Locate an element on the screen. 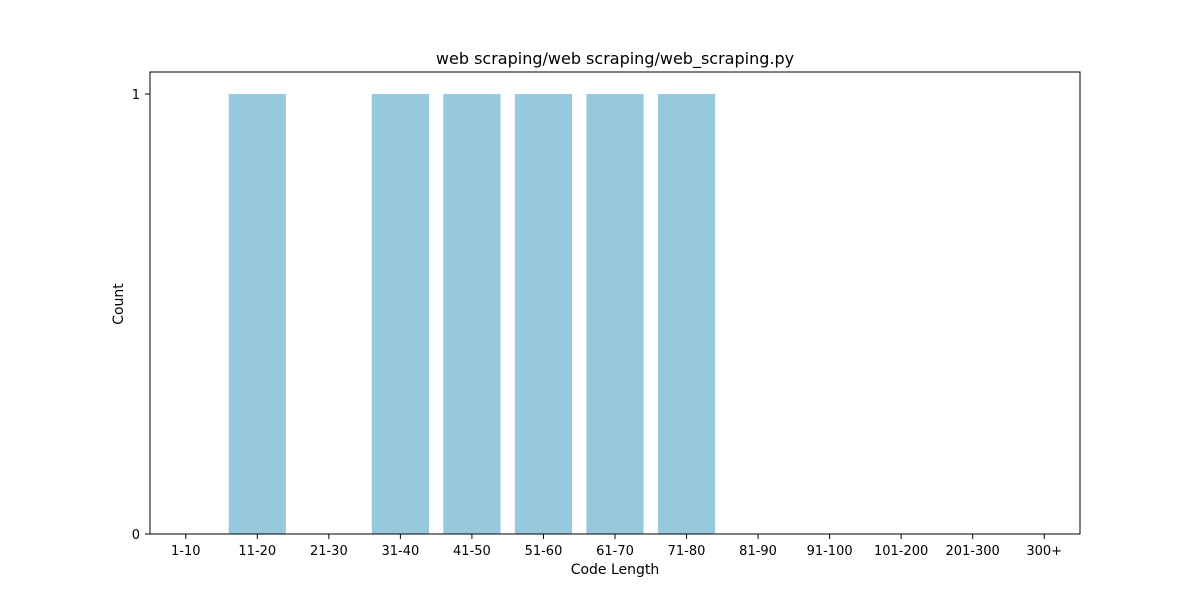 The height and width of the screenshot is (604, 1200). x-tick-label: 201-300 is located at coordinates (973, 551).